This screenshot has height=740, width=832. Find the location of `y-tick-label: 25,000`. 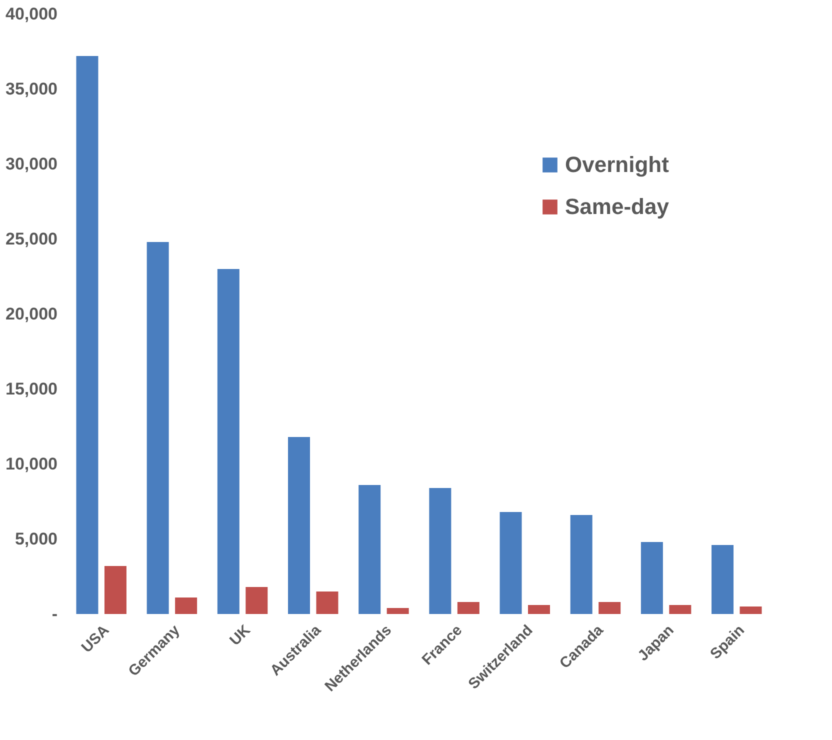

y-tick-label: 25,000 is located at coordinates (32, 239).